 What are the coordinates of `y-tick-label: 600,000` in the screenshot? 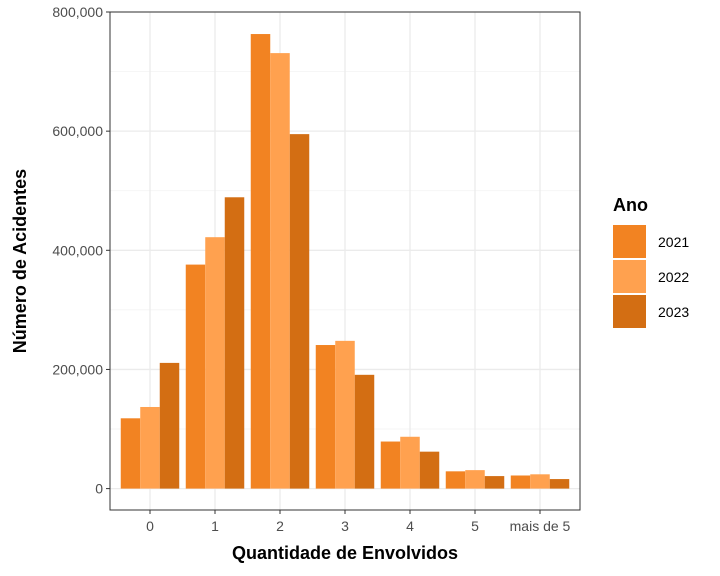 It's located at (77, 131).